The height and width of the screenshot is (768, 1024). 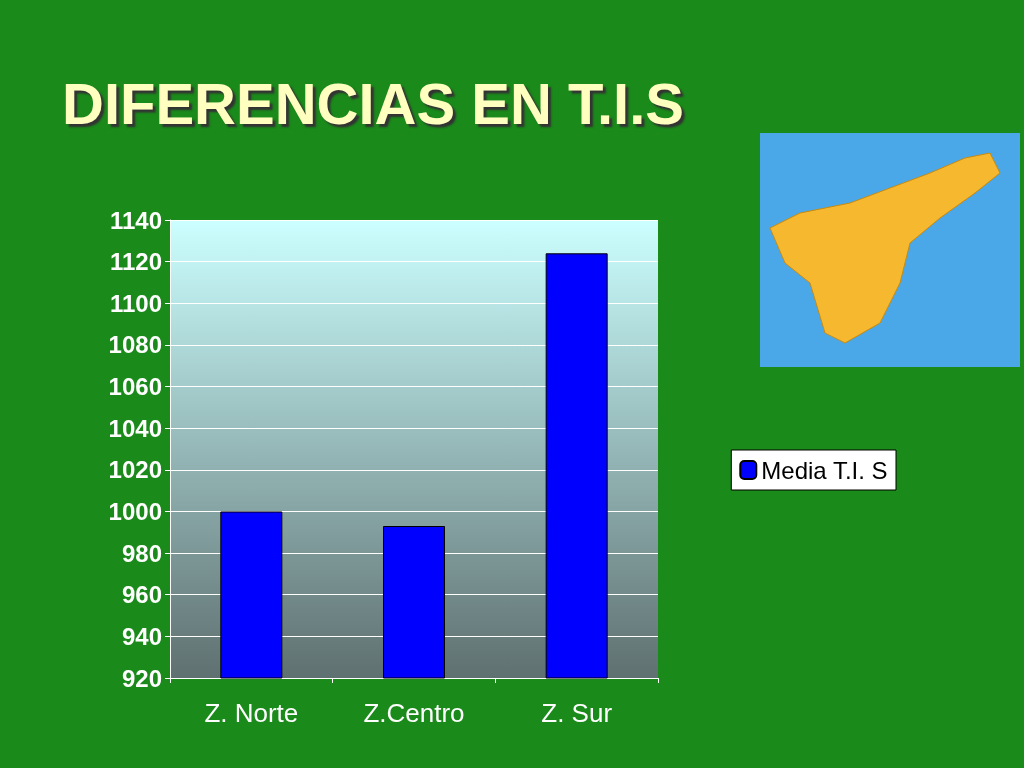 What do you see at coordinates (251, 713) in the screenshot?
I see `x-tick-label: Z. Norte` at bounding box center [251, 713].